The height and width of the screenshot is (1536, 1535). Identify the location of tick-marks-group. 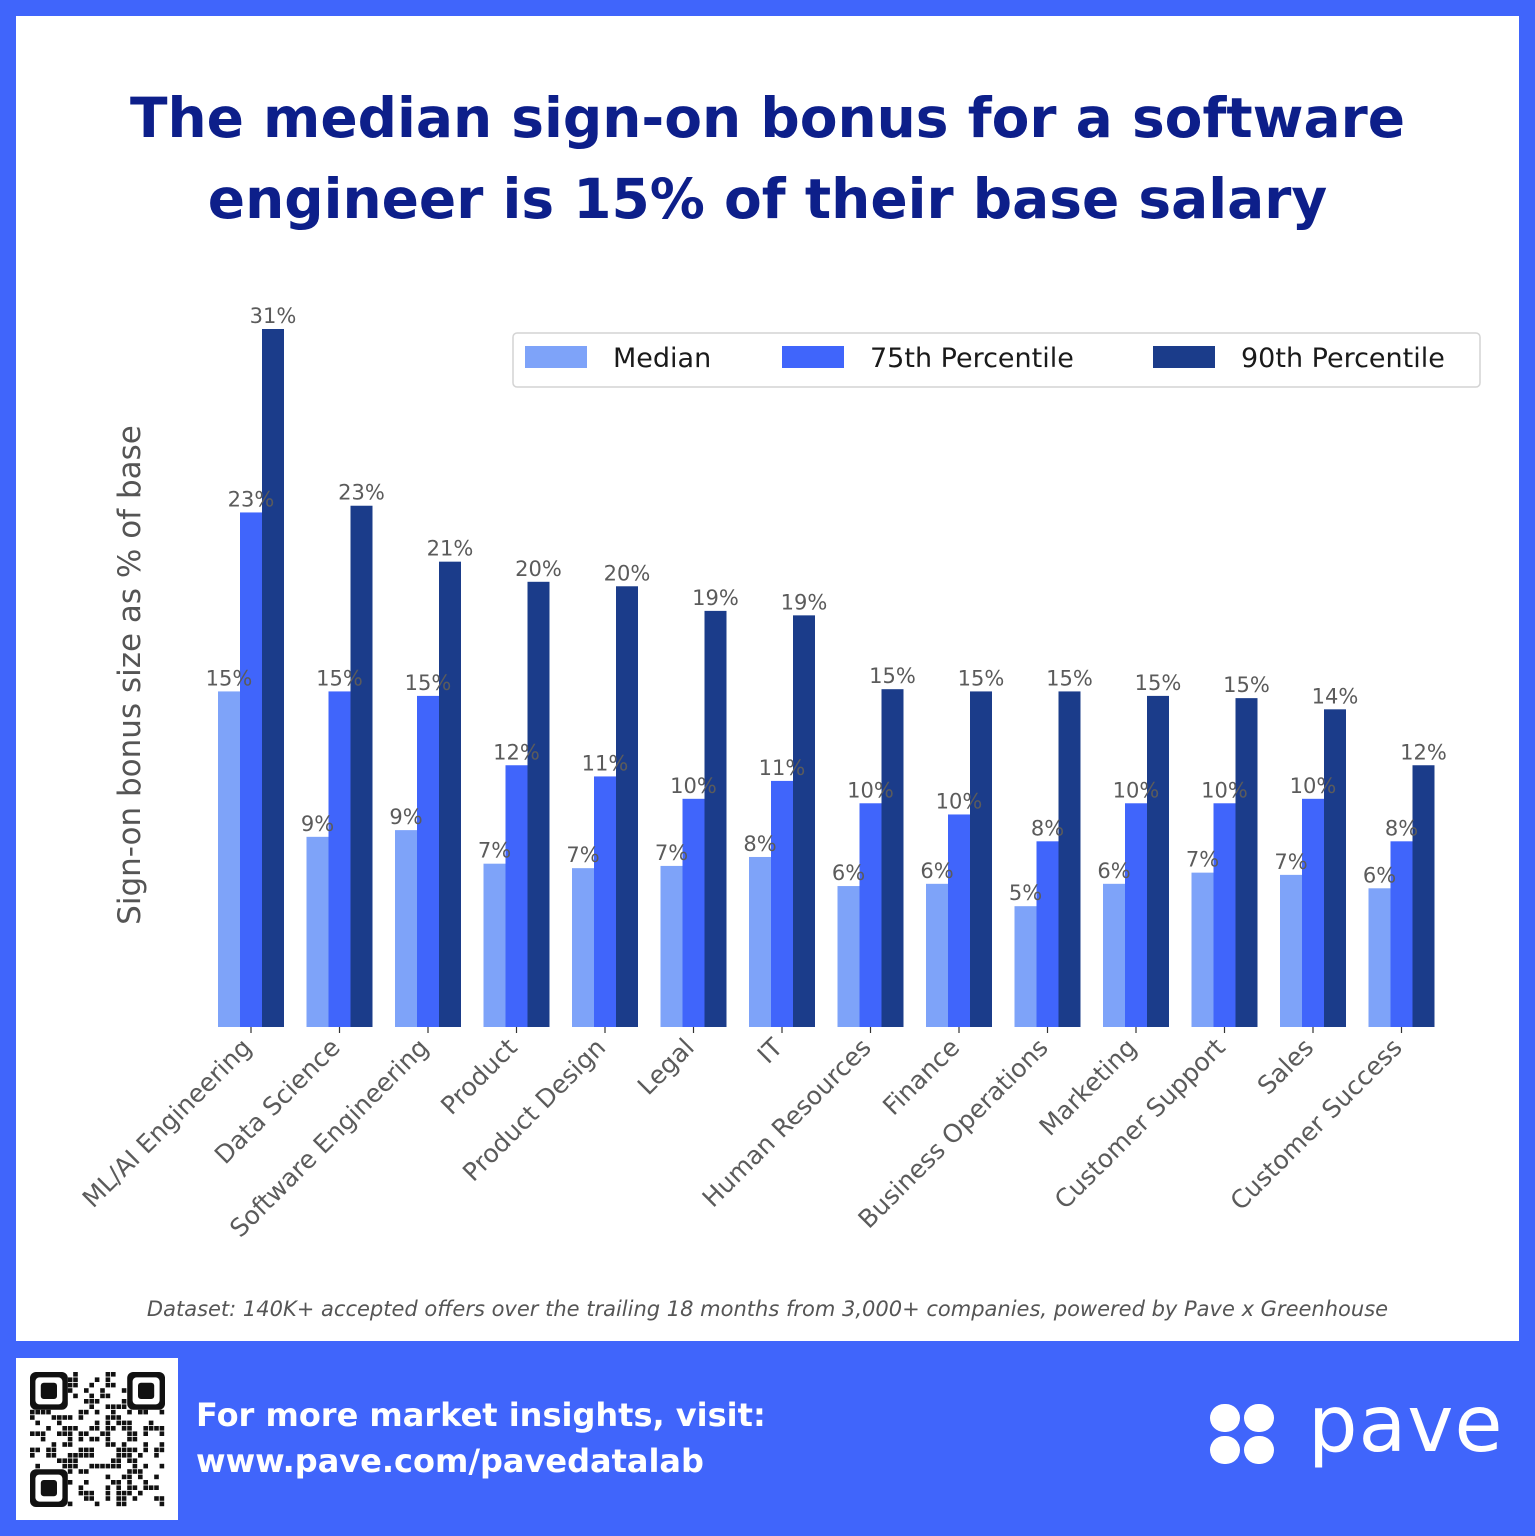
(826, 1030).